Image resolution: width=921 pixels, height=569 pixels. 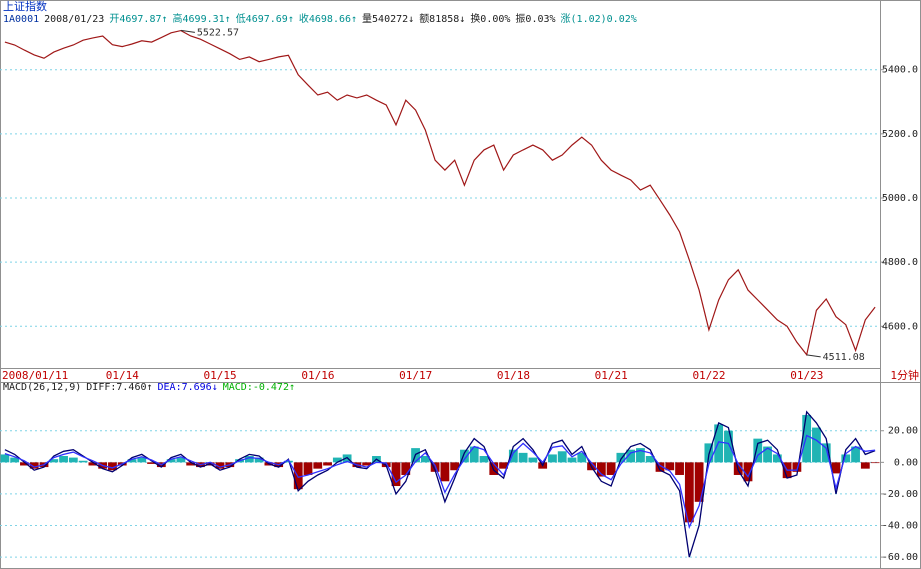 I want to click on header-item: MACD:-0.472↑, so click(x=259, y=387).